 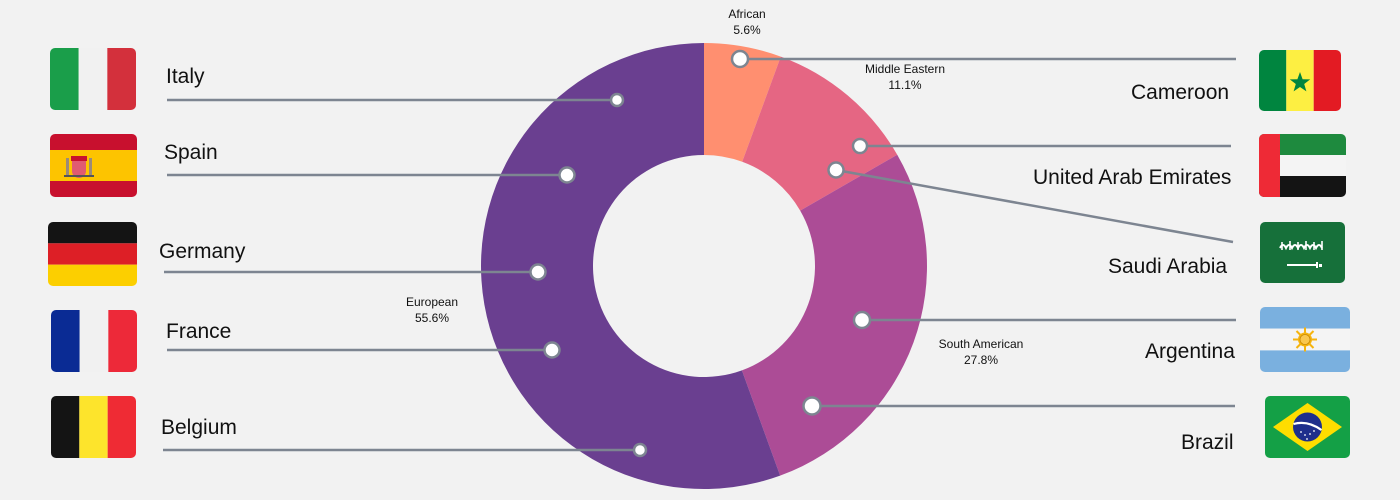 I want to click on slice-south-american, so click(x=834, y=315).